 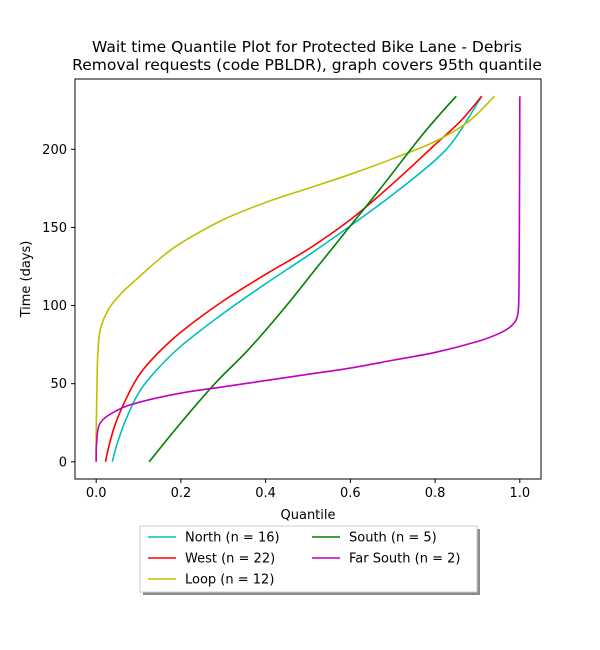 I want to click on legend-label: Loop (n = 12), so click(x=229, y=580).